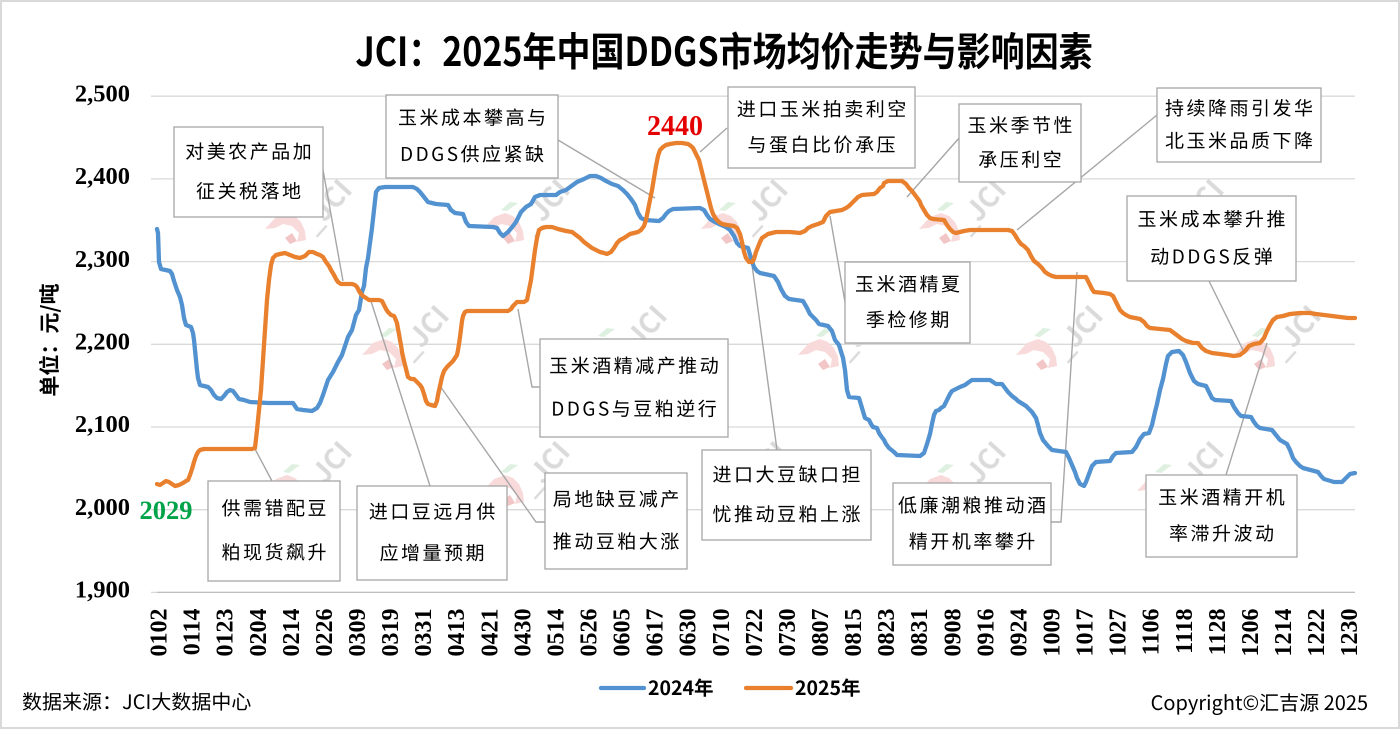  Describe the element at coordinates (160, 633) in the screenshot. I see `svg-text: 0102` at that location.